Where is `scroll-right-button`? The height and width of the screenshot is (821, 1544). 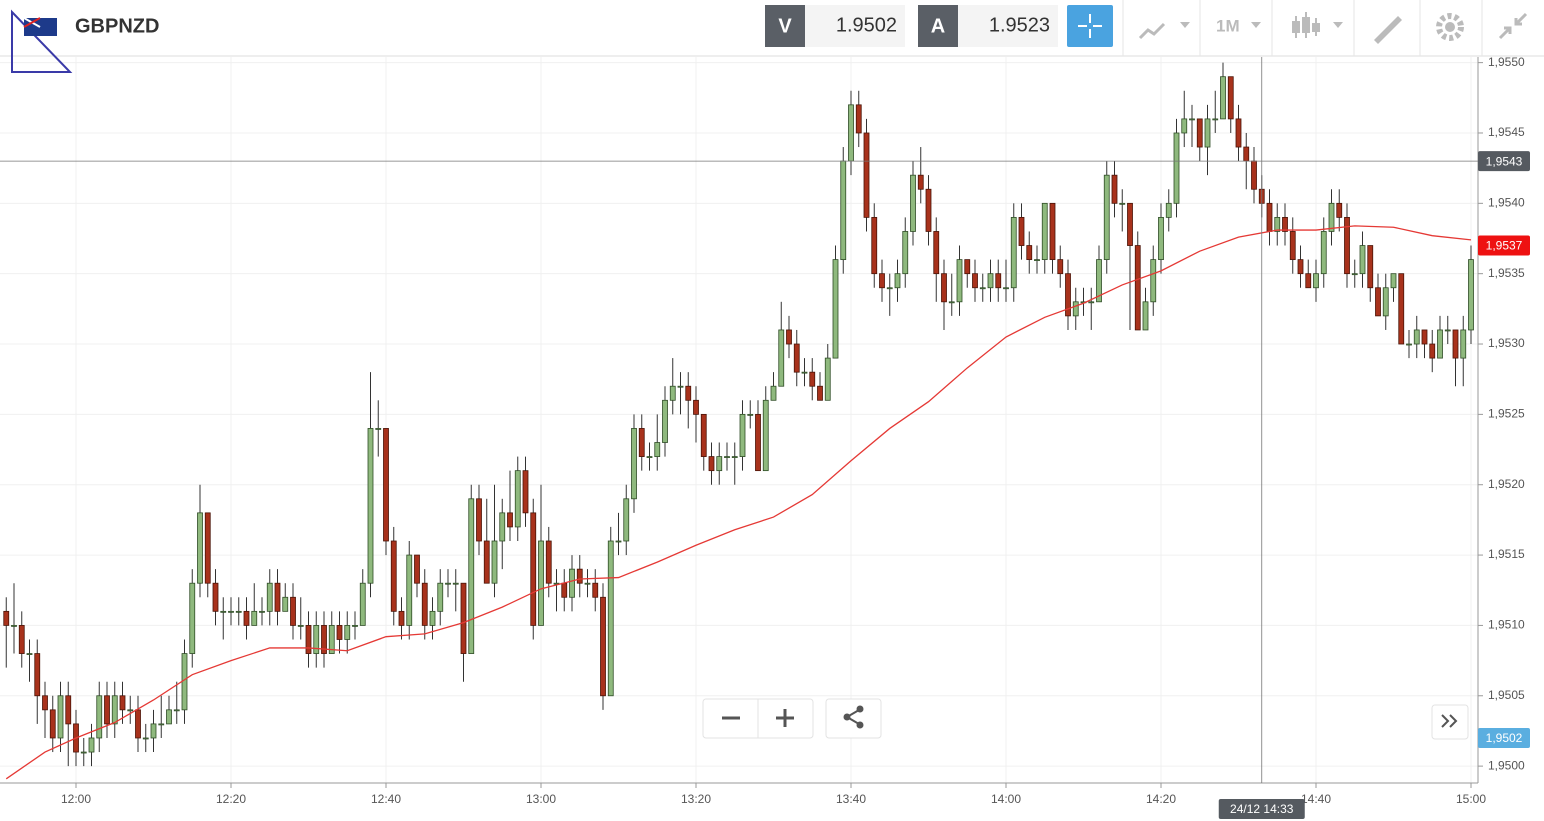 scroll-right-button is located at coordinates (1450, 722).